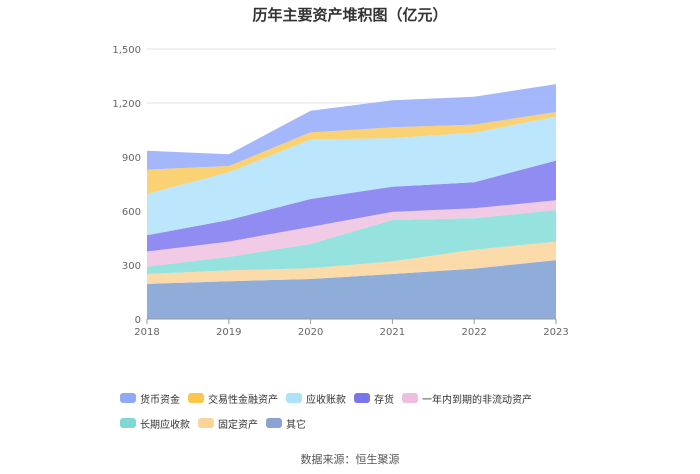  I want to click on y-tick-label: 1,500, so click(126, 50).